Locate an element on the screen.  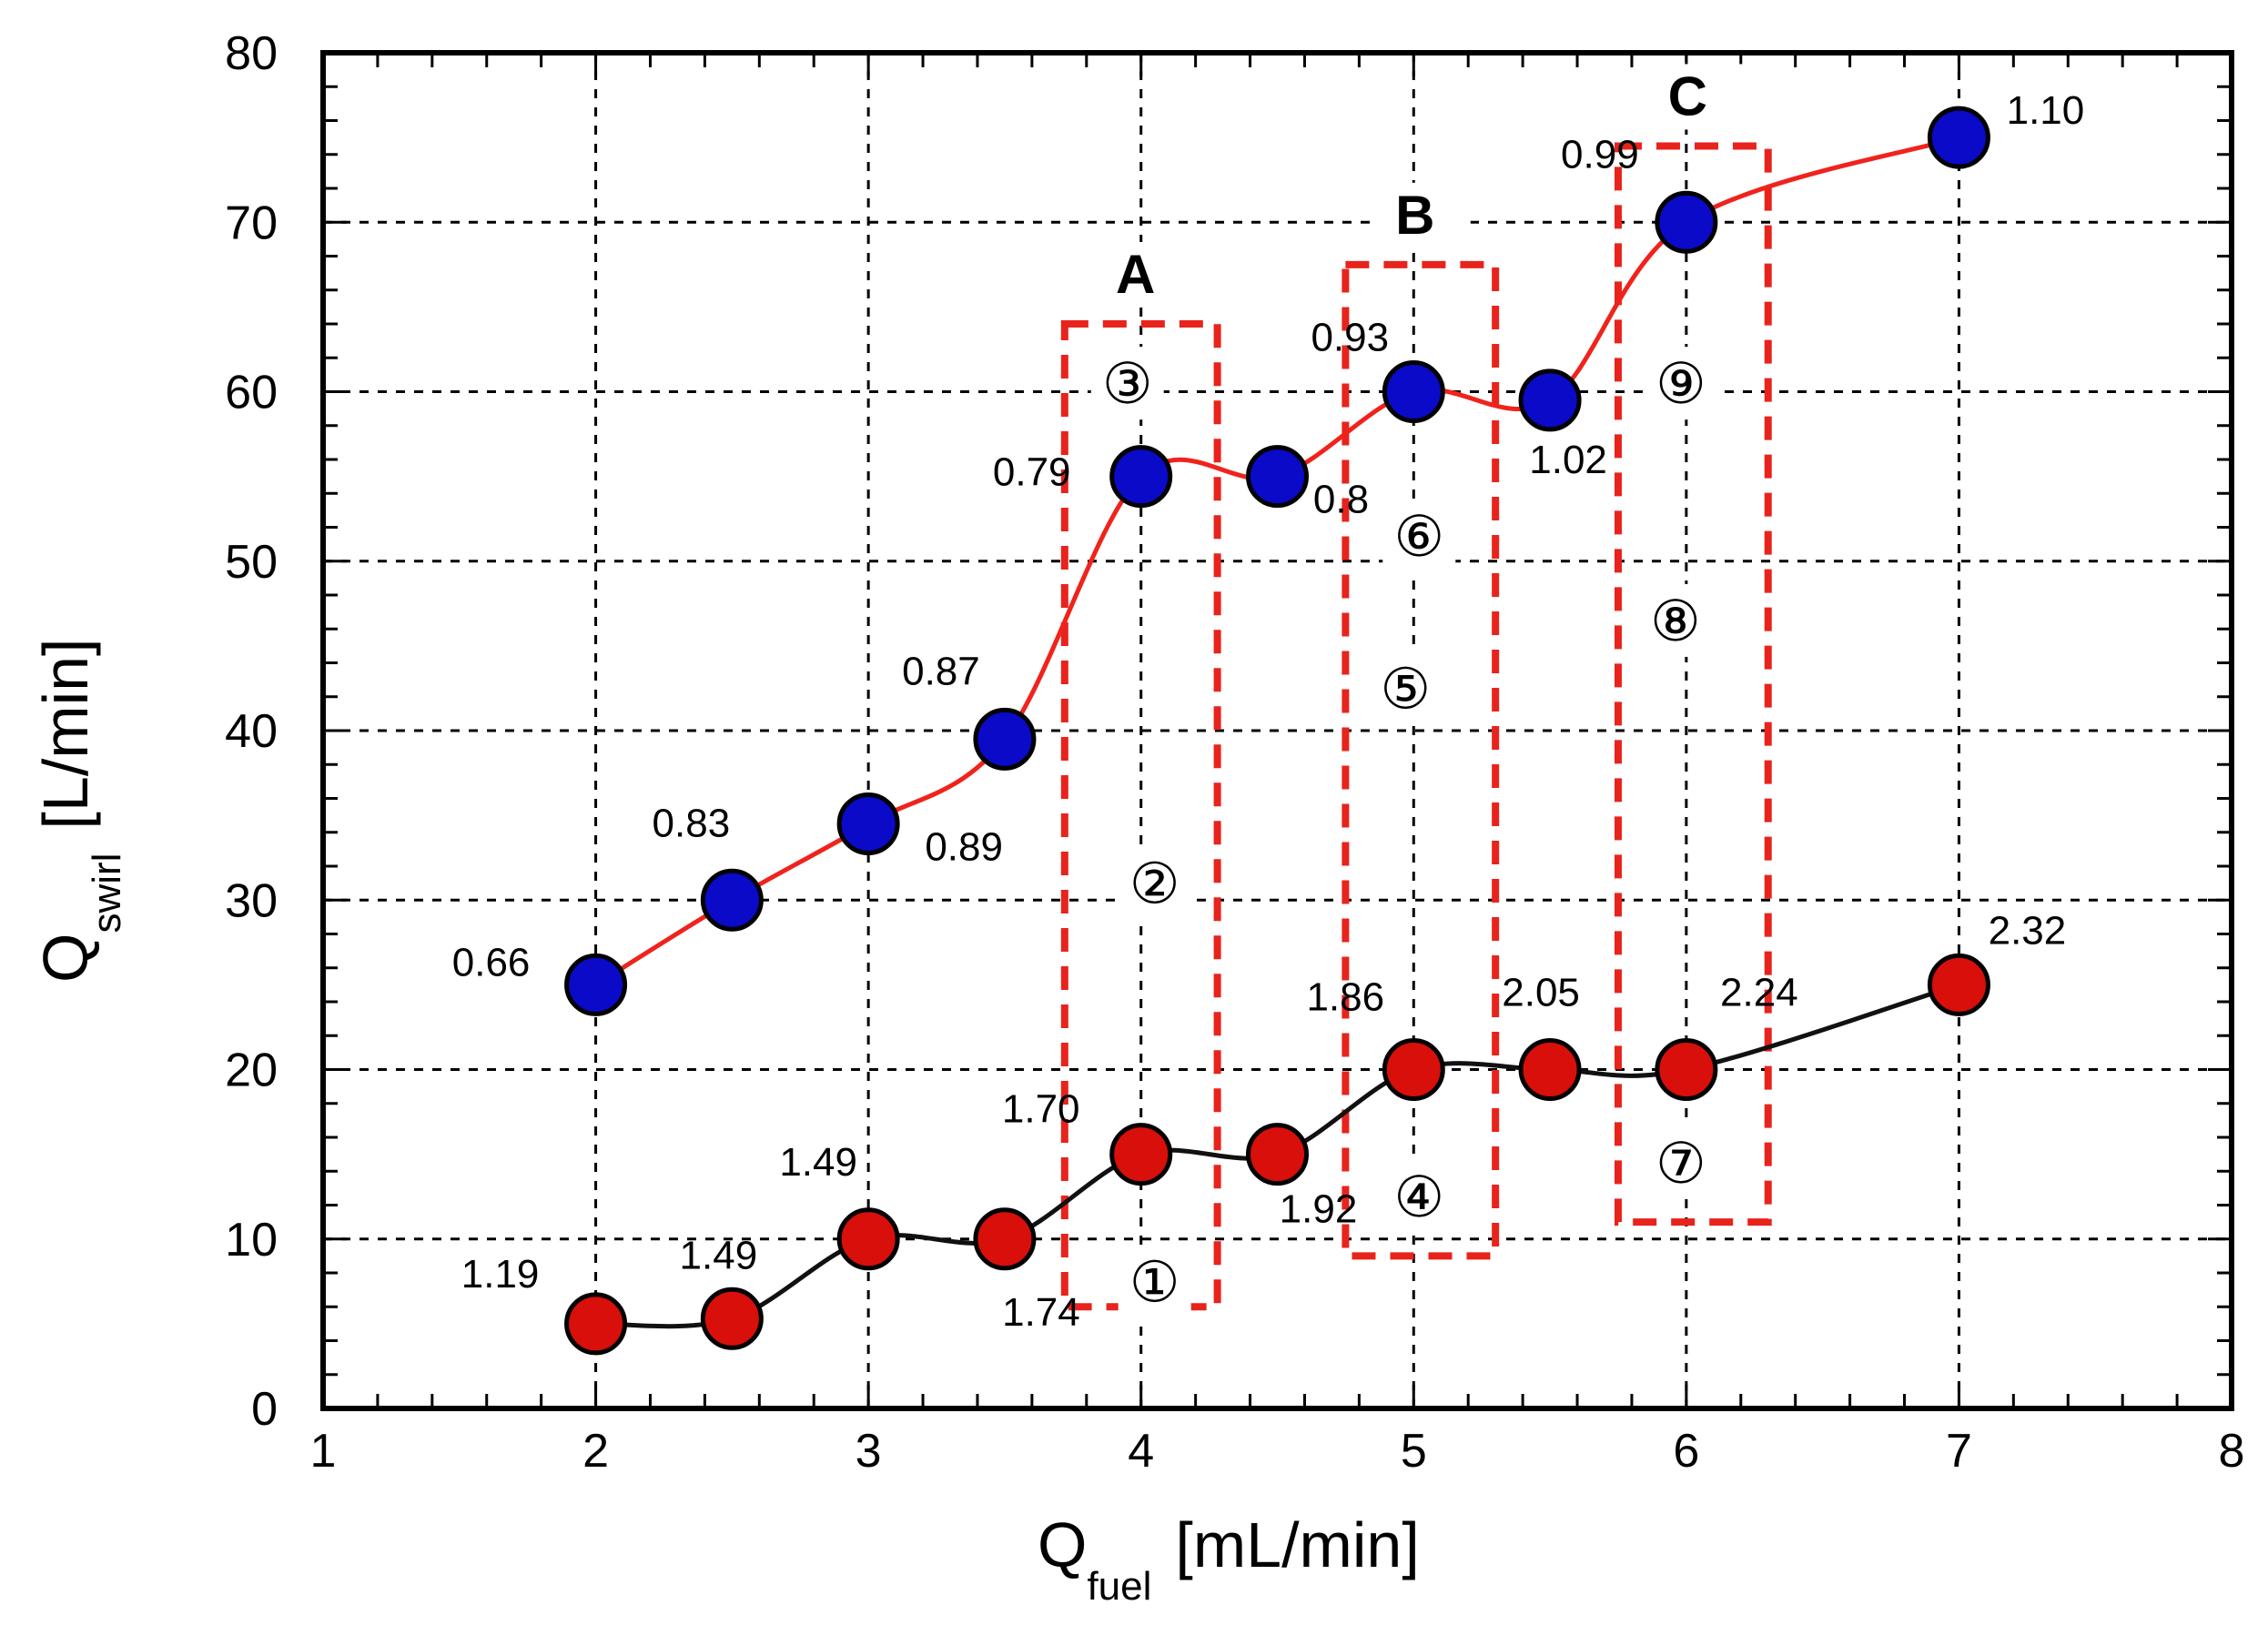
data-label-upper: 0.93 is located at coordinates (1350, 338).